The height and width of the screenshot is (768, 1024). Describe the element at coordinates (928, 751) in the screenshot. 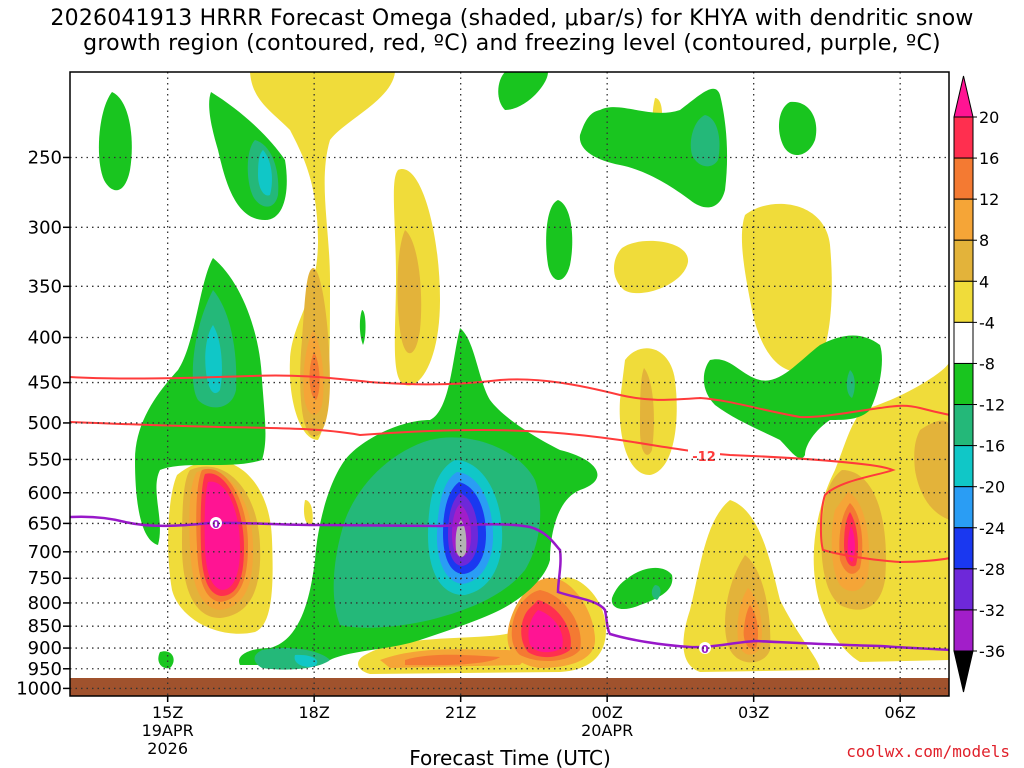

I see `credit-text: coolwx.com/models` at that location.